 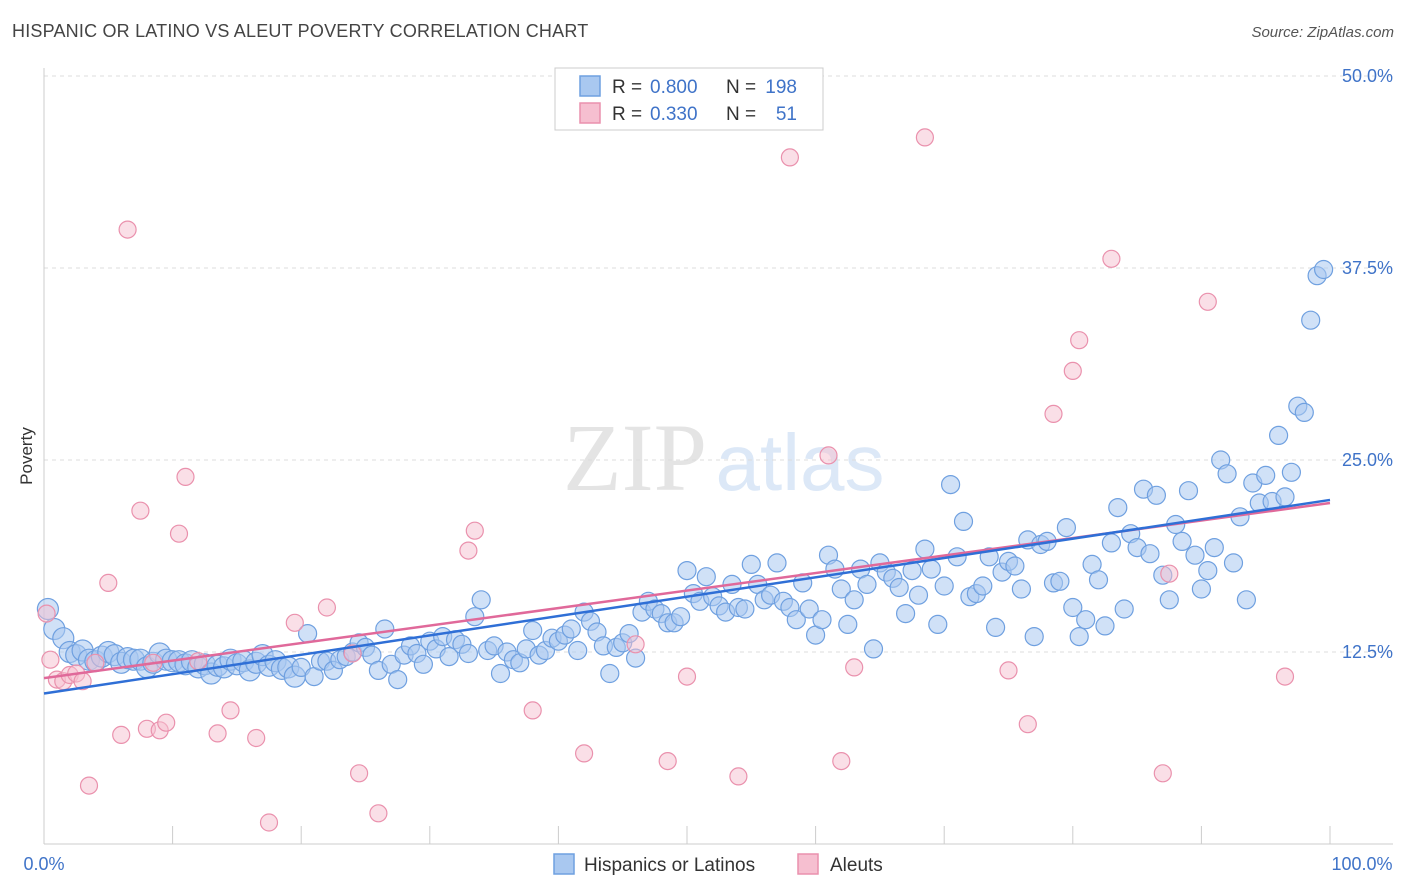 I want to click on bottom-legend-swatch-pink, so click(x=808, y=864).